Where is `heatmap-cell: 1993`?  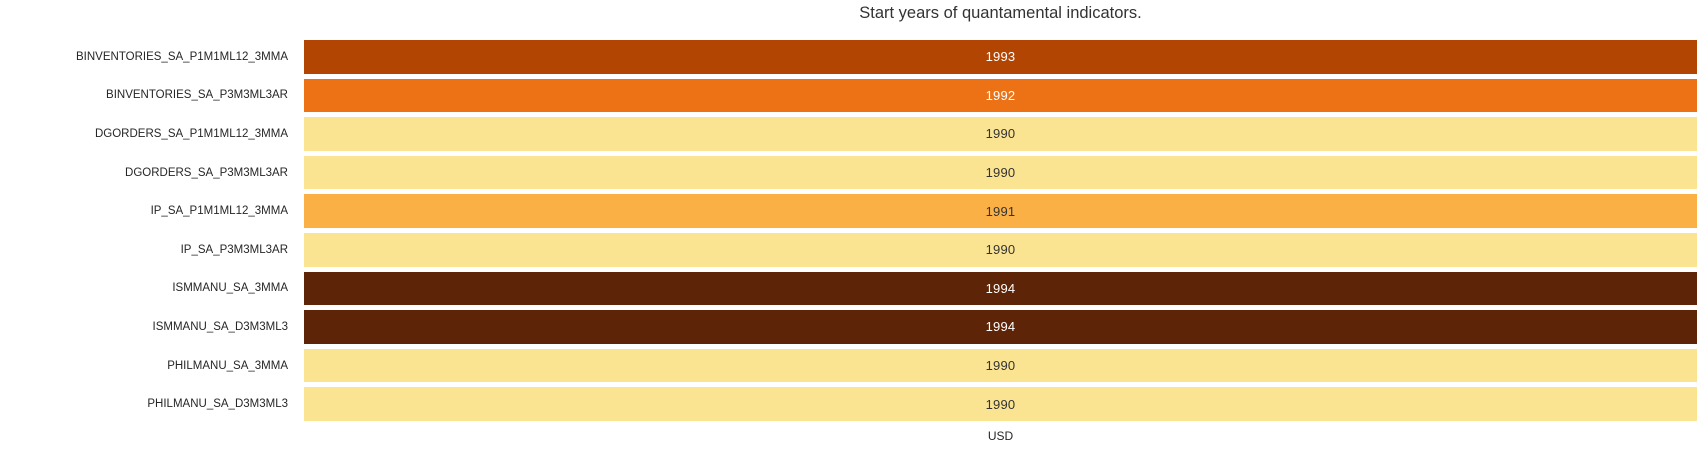 heatmap-cell: 1993 is located at coordinates (1000, 57).